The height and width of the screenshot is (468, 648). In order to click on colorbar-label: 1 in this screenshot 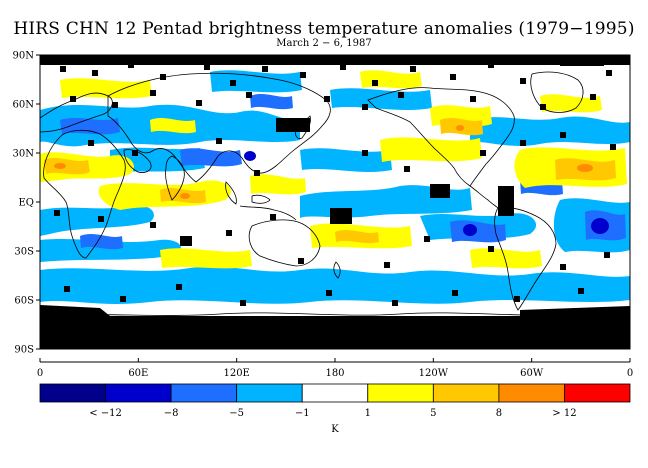, I will do `click(368, 413)`.